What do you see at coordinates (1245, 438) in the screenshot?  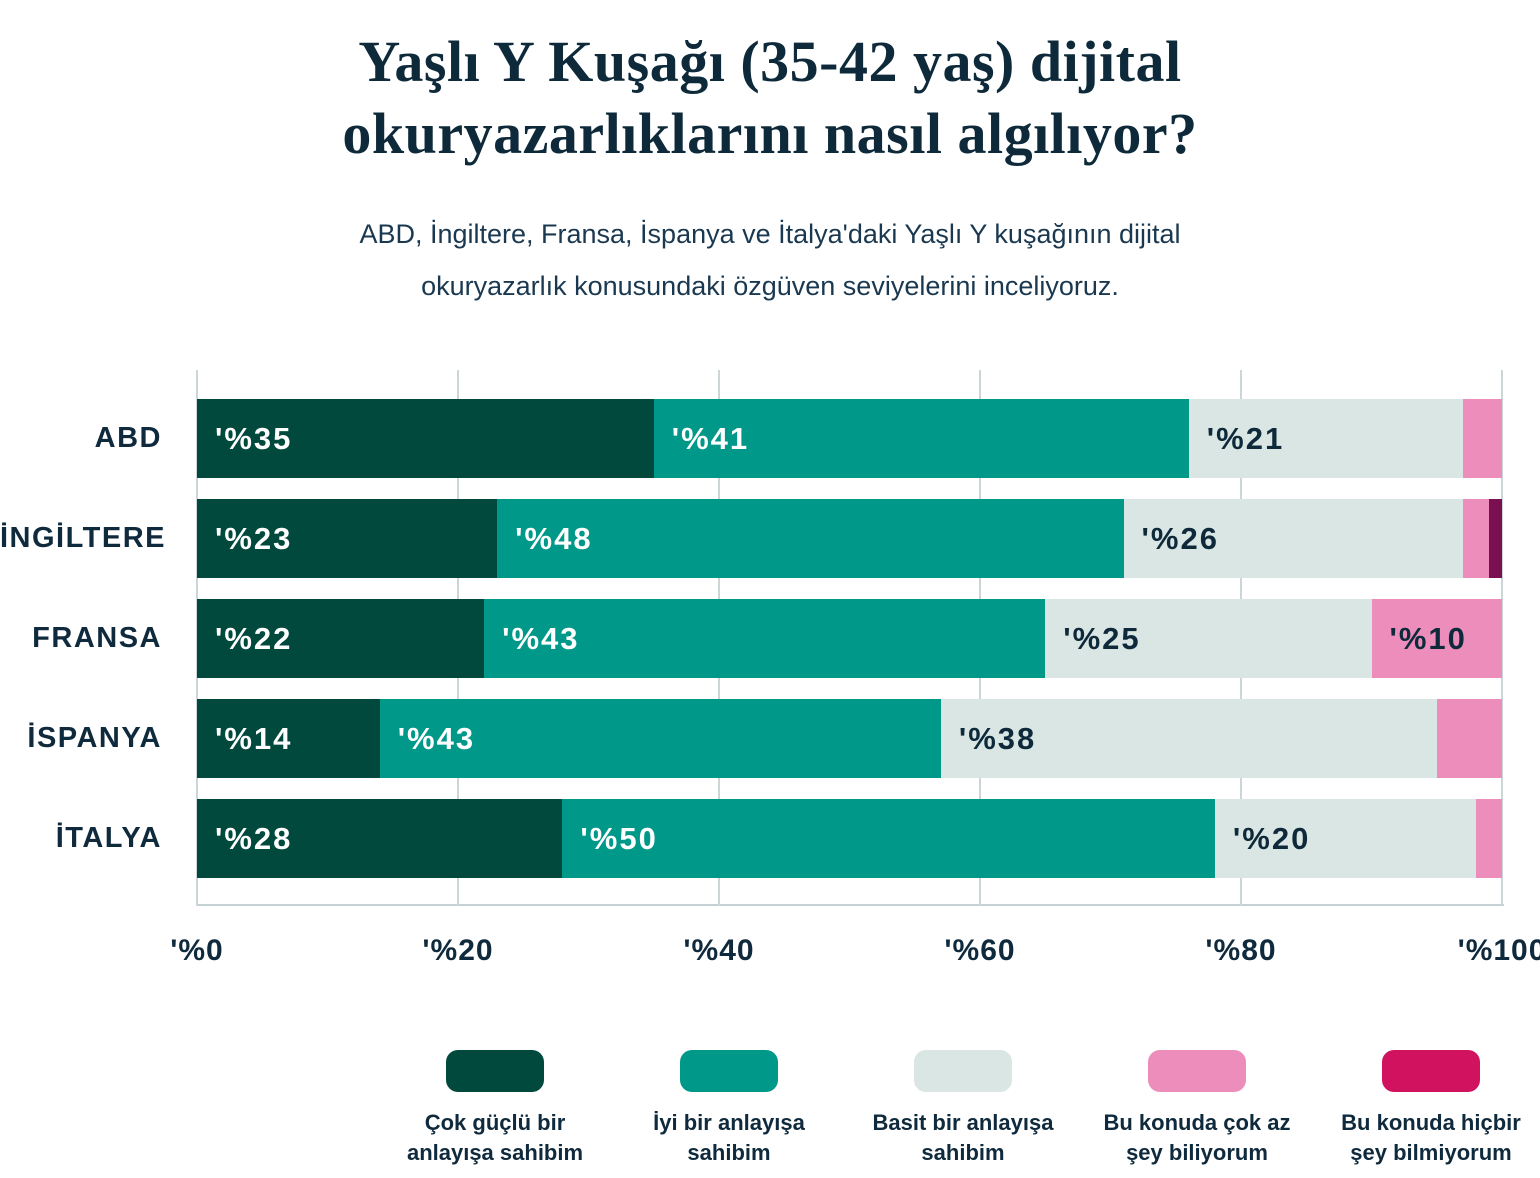 I see `bar-value-label: '%21` at bounding box center [1245, 438].